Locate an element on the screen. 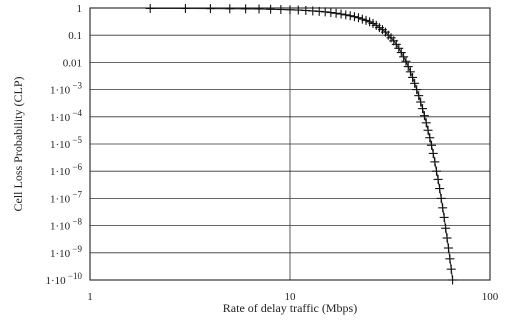  y-tick-label: 1·10 −8 is located at coordinates (66, 225).